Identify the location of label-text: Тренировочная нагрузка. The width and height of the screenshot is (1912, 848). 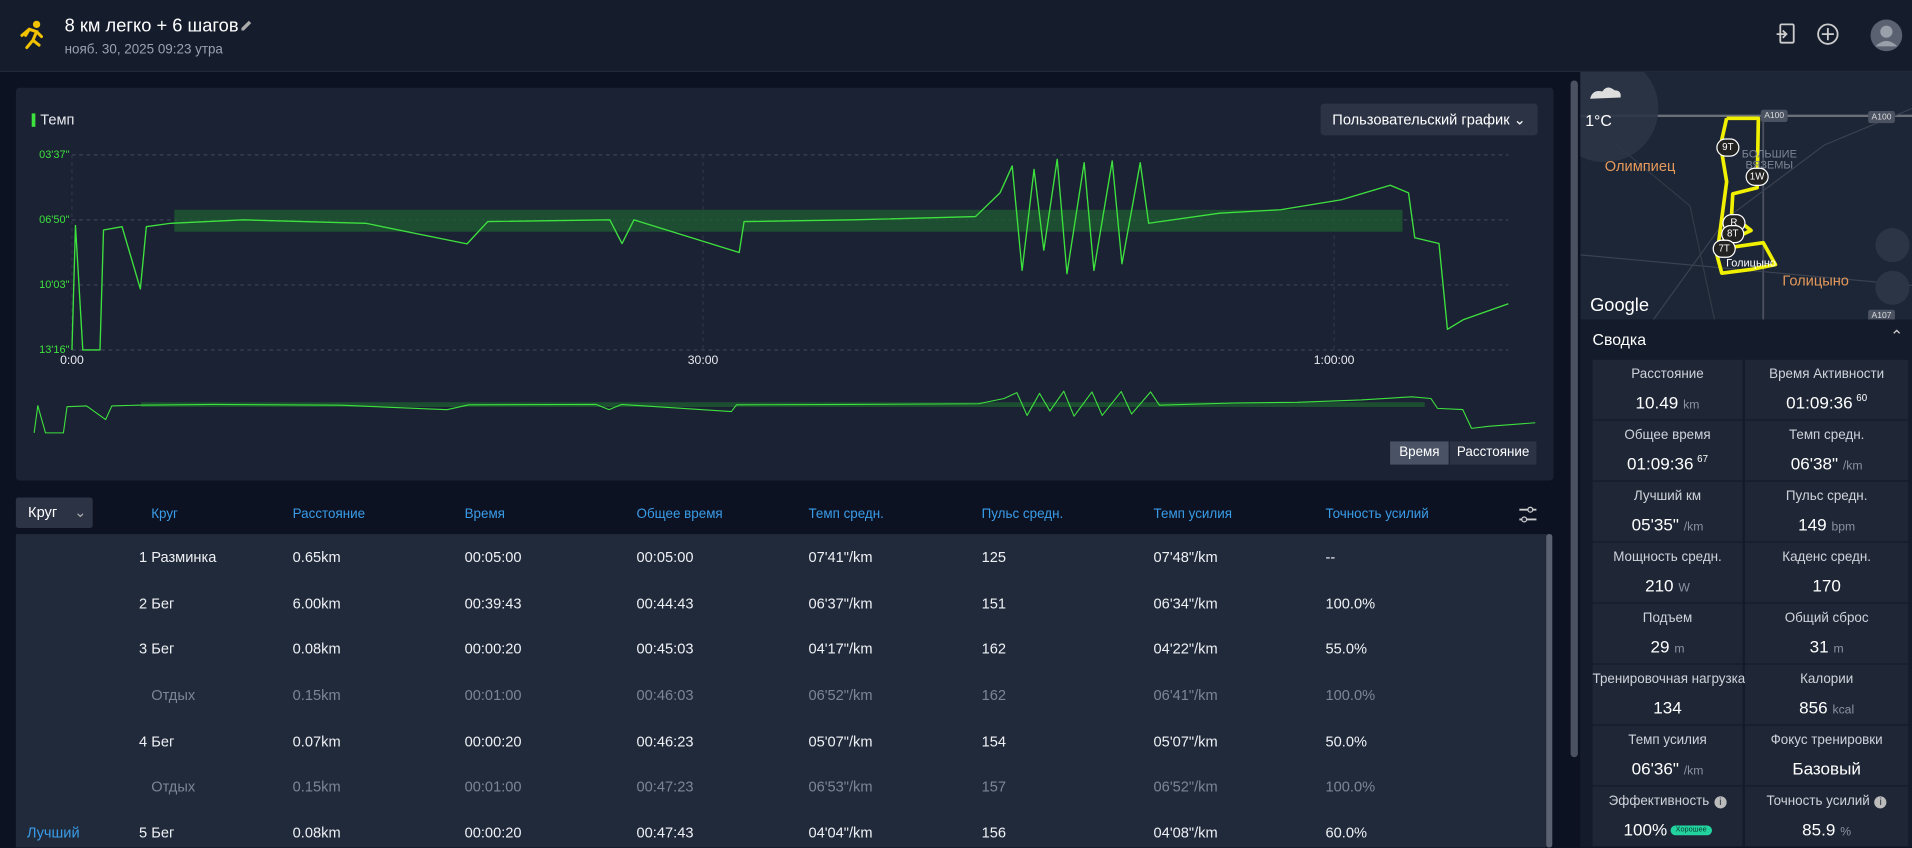
(1669, 679).